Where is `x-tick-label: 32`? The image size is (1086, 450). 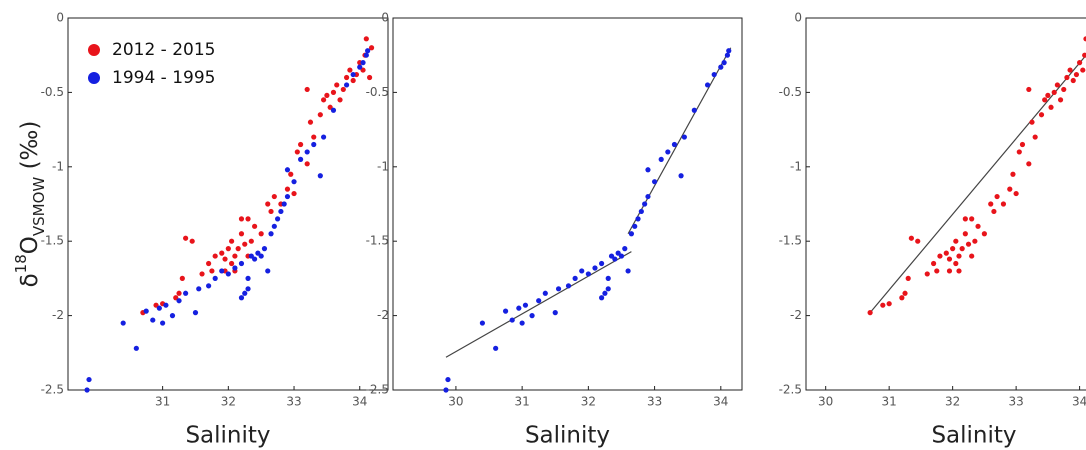
x-tick-label: 32 is located at coordinates (952, 402).